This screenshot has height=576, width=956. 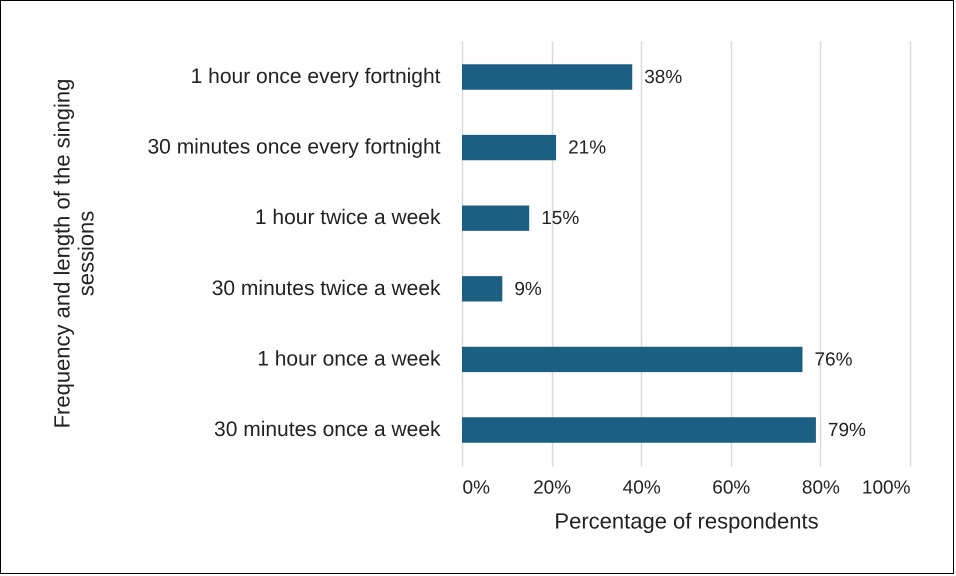 I want to click on data-label: 21%, so click(x=587, y=148).